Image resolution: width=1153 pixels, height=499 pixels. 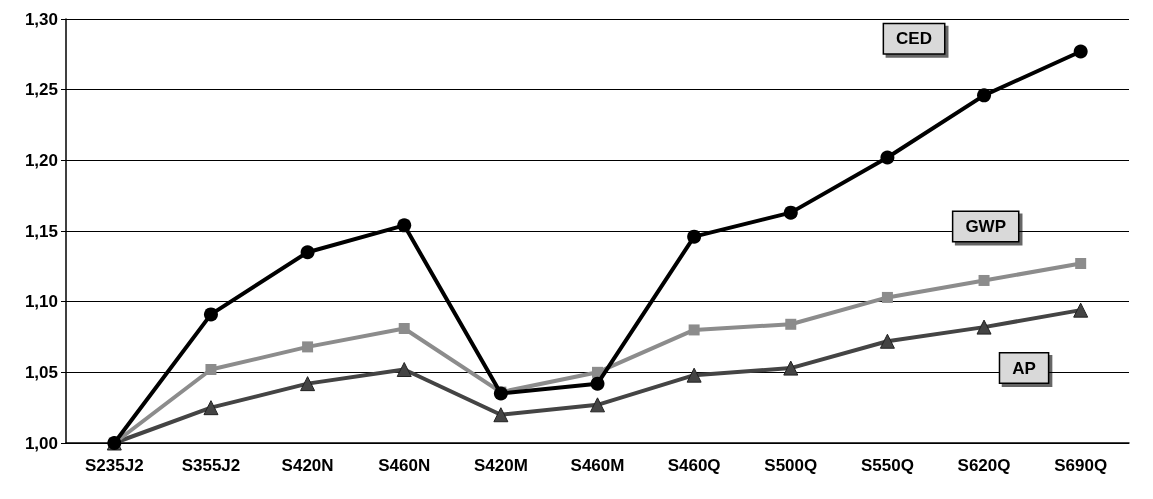 I want to click on x-tick-label: S620Q, so click(x=984, y=465).